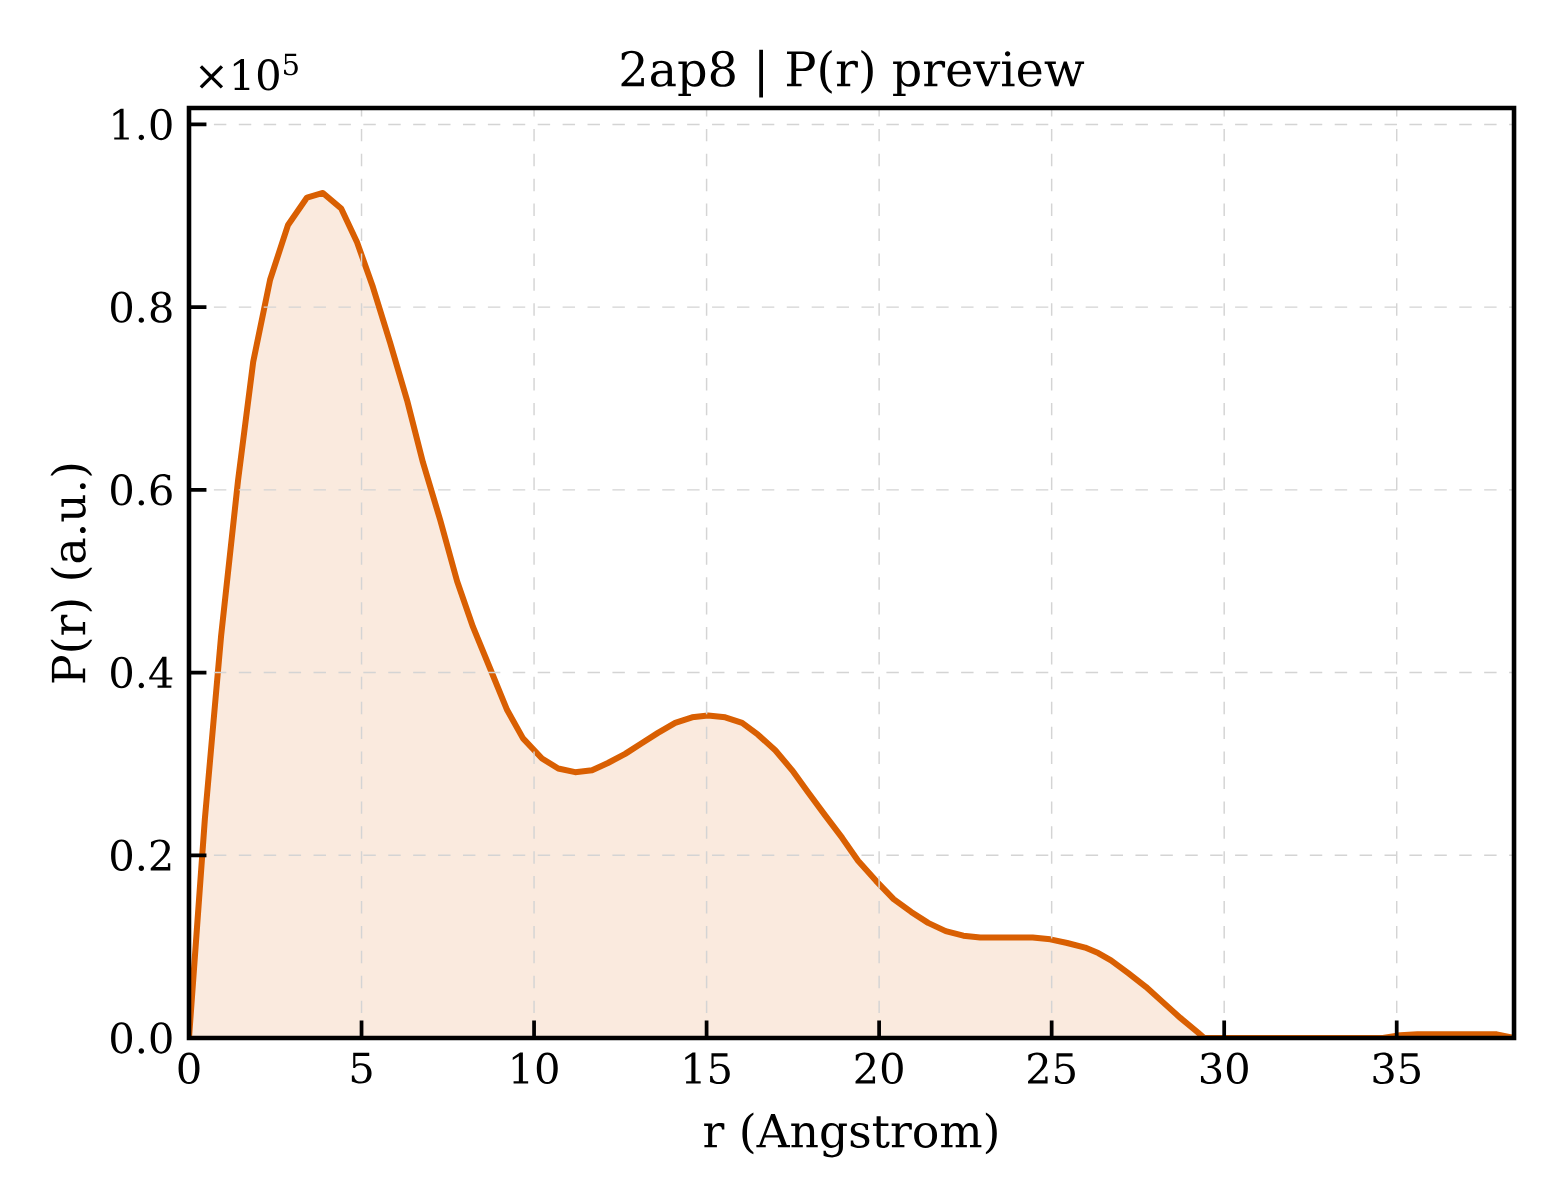 The height and width of the screenshot is (1200, 1560). I want to click on chart-title: 2ap8 | P(r) preview, so click(853, 73).